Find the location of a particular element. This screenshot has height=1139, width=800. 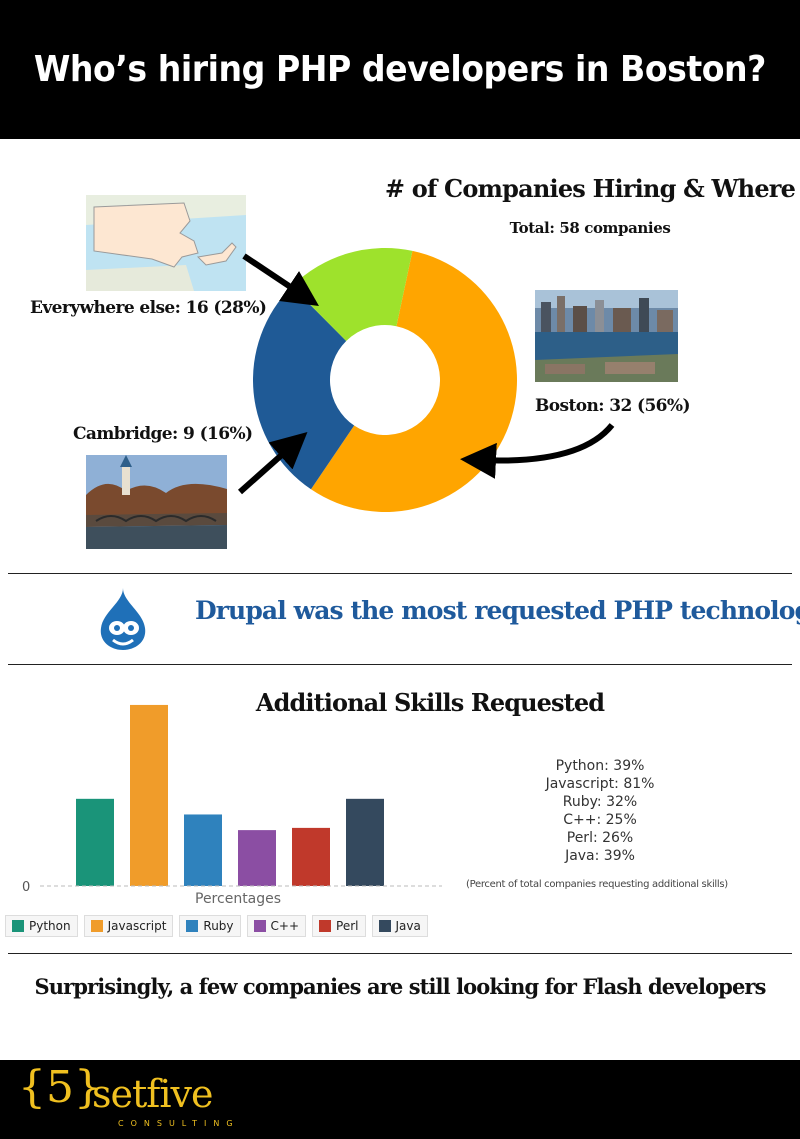

bar-cpp is located at coordinates (257, 858).